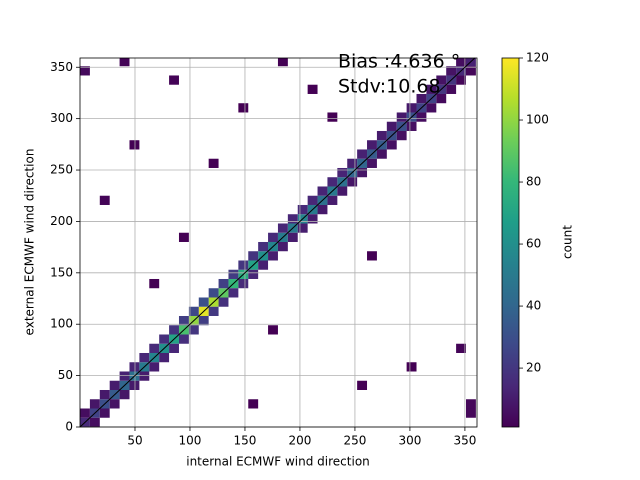  I want to click on colorbar-tick-label: 100, so click(537, 120).